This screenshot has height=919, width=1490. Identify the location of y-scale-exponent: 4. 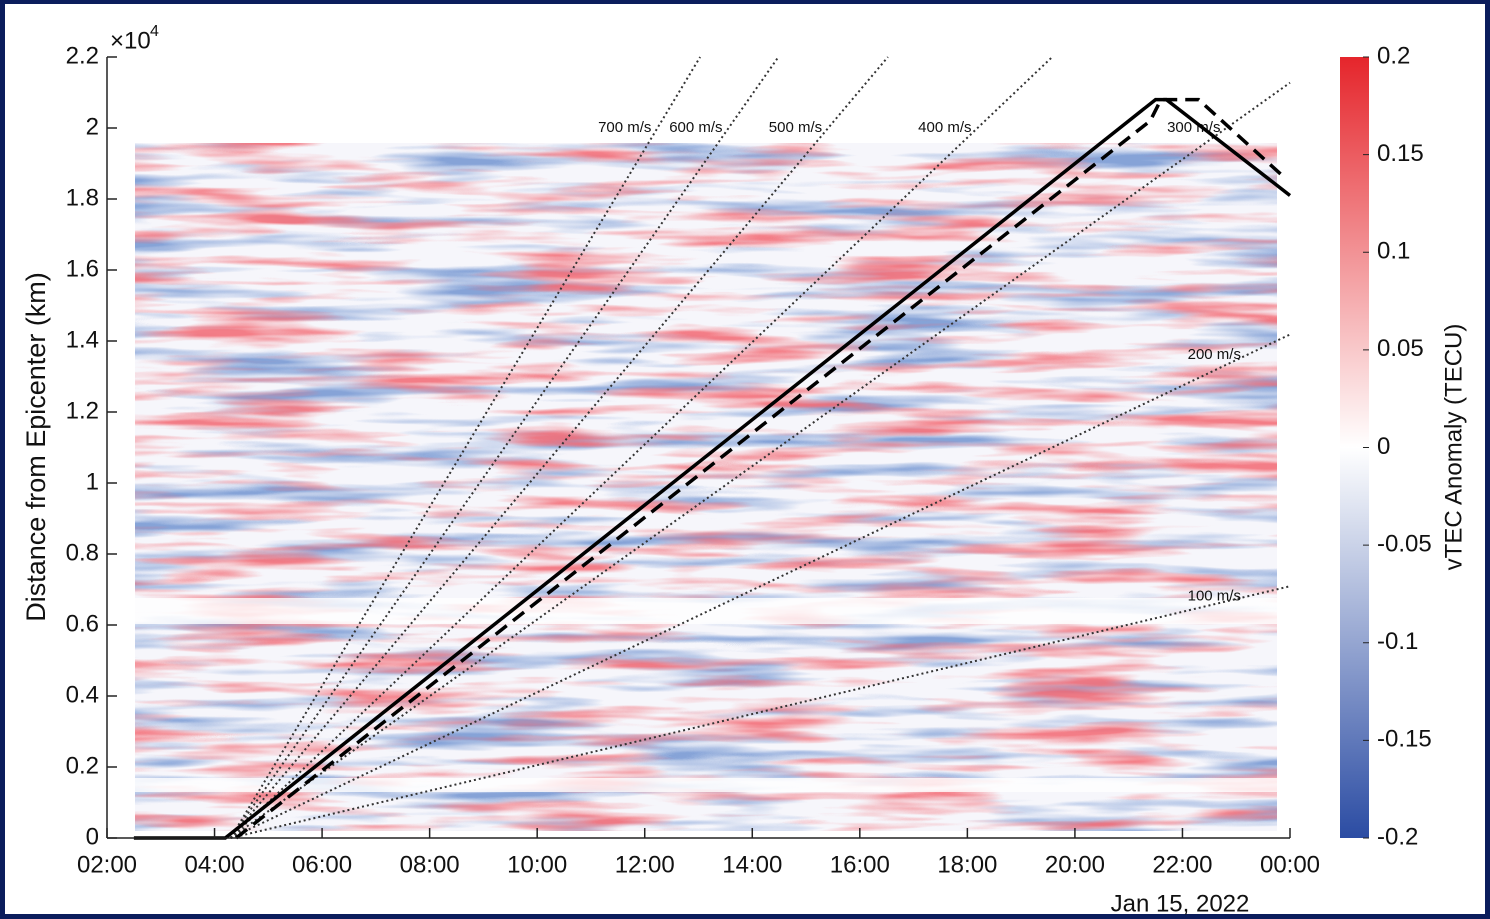
(154, 31).